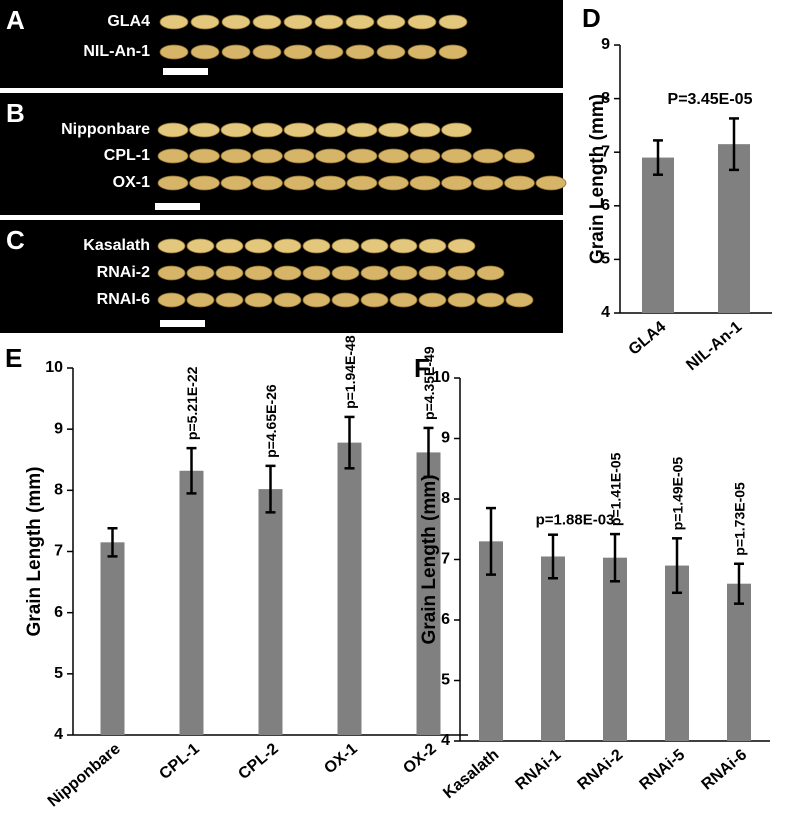 The image size is (796, 838). What do you see at coordinates (131, 182) in the screenshot?
I see `sample-label: OX-1` at bounding box center [131, 182].